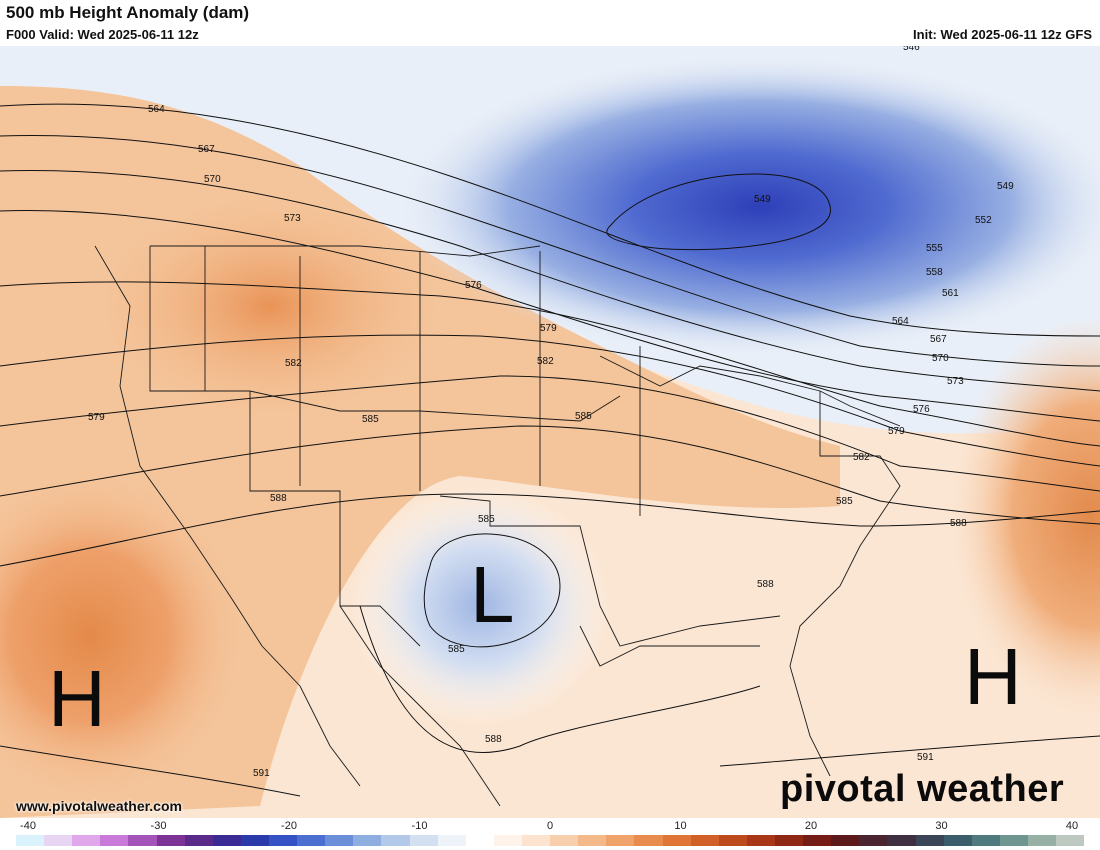 The image size is (1100, 850). Describe the element at coordinates (983, 220) in the screenshot. I see `contour-label: 552` at that location.